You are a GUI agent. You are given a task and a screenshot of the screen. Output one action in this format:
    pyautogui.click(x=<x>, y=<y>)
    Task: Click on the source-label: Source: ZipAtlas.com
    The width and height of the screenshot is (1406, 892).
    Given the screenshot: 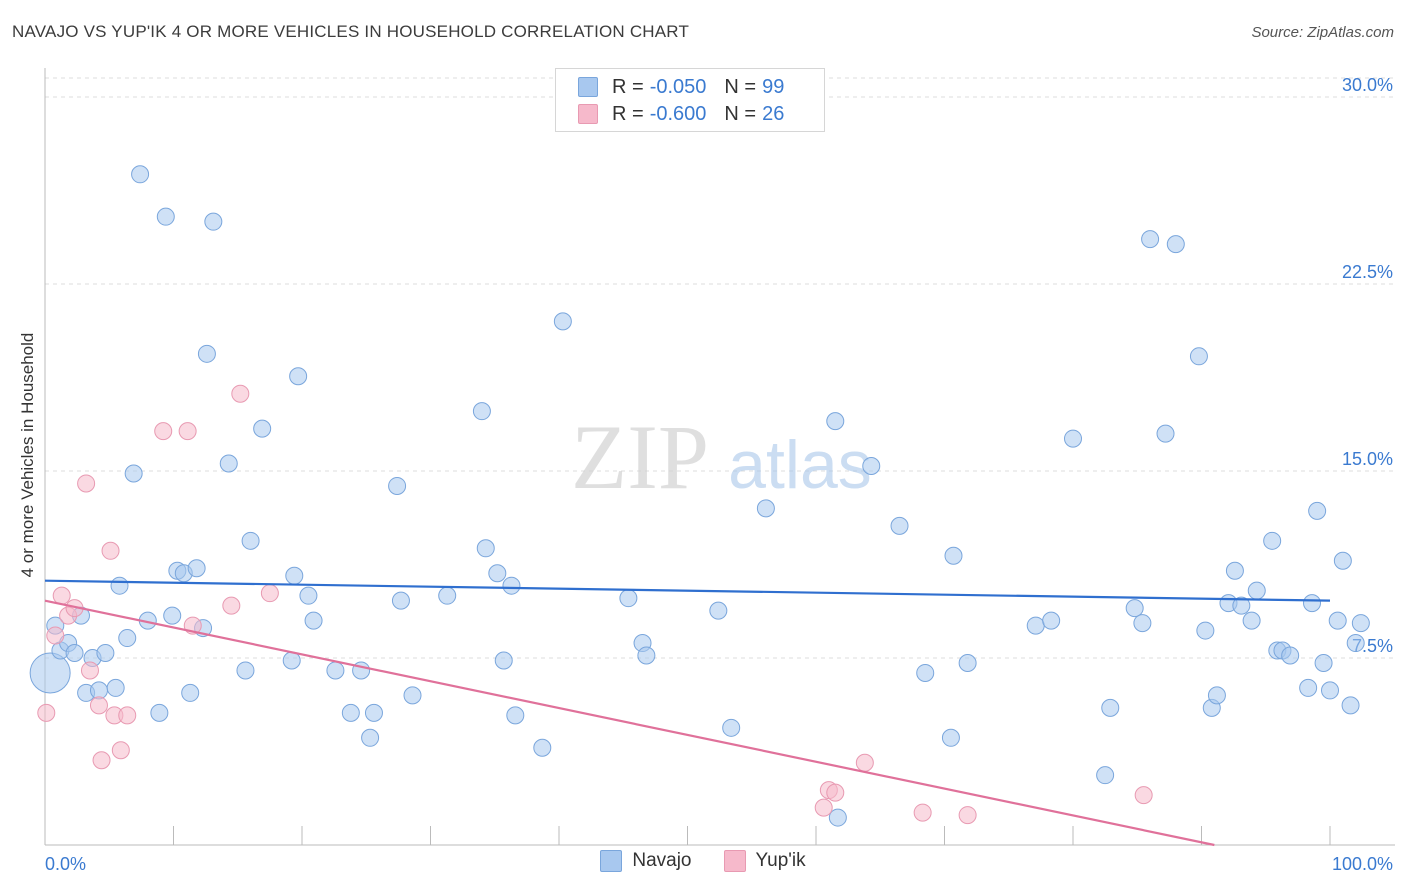 What is the action you would take?
    pyautogui.click(x=1322, y=32)
    